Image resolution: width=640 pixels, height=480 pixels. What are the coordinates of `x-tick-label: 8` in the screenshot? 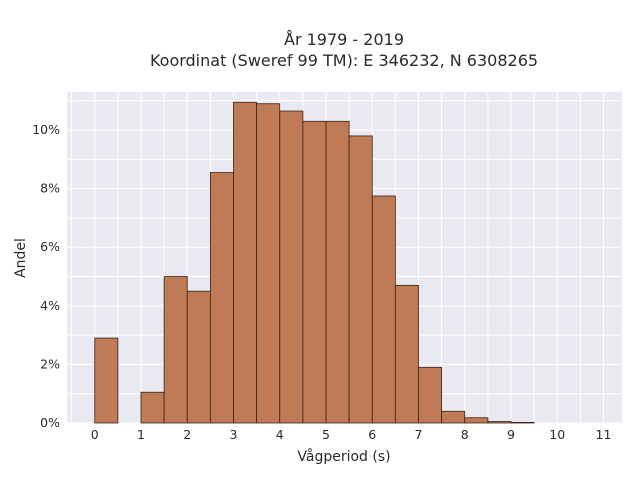 It's located at (465, 434).